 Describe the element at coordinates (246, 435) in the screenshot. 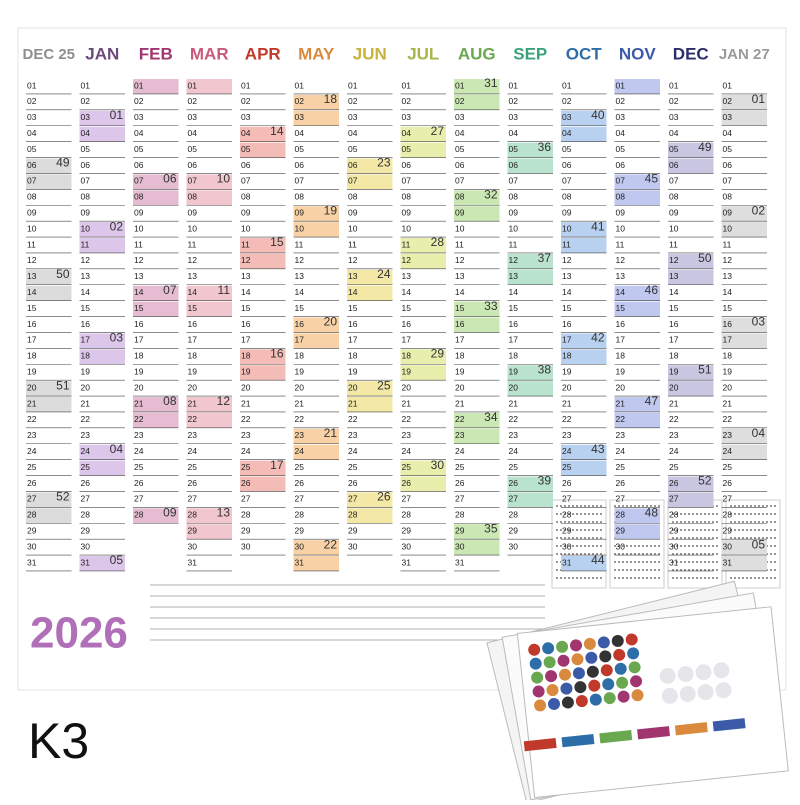

I see `day-number: 23` at that location.